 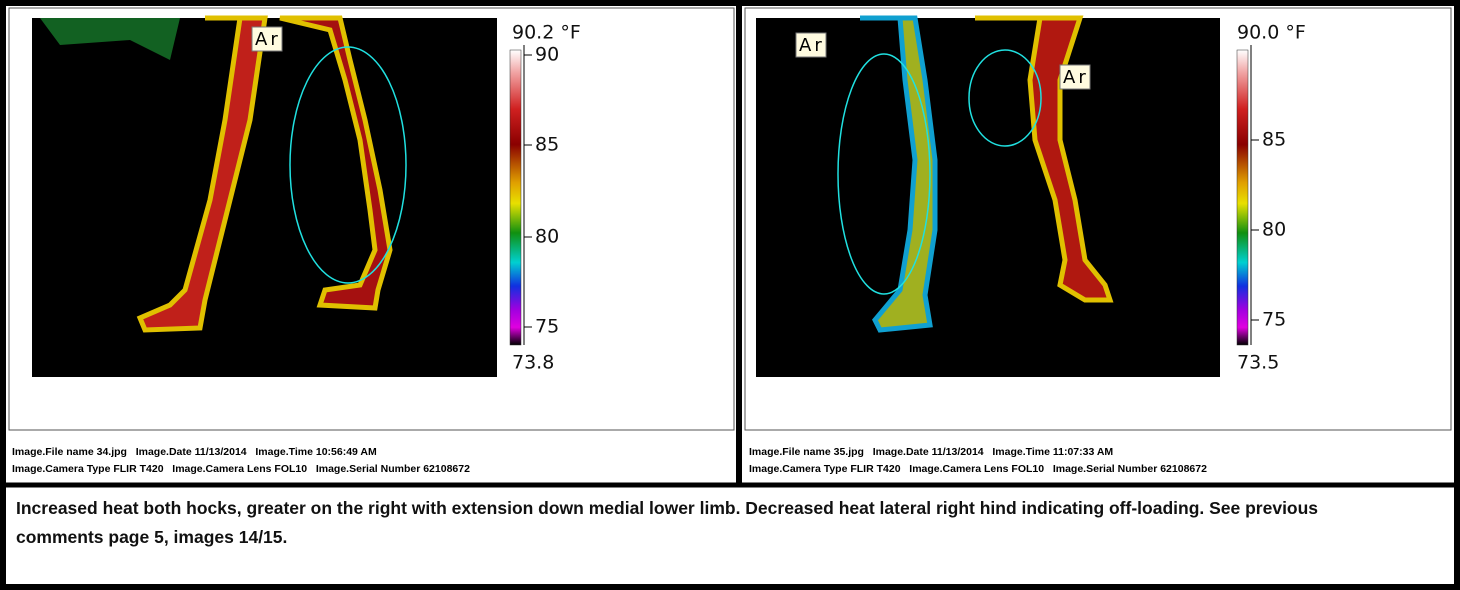 I want to click on scale-min: 73.5, so click(x=1258, y=363).